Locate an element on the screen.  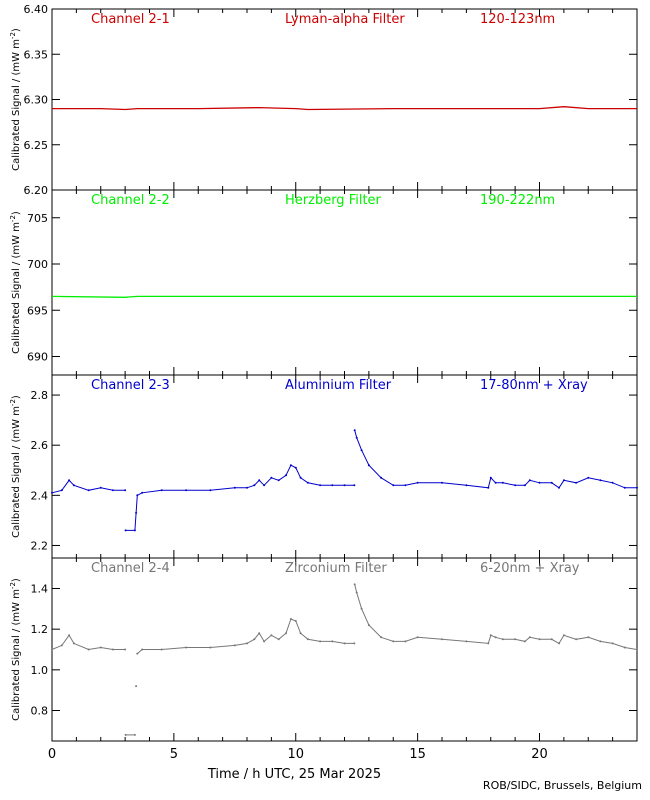
y-tick-label: 1.4 is located at coordinates (40, 589).